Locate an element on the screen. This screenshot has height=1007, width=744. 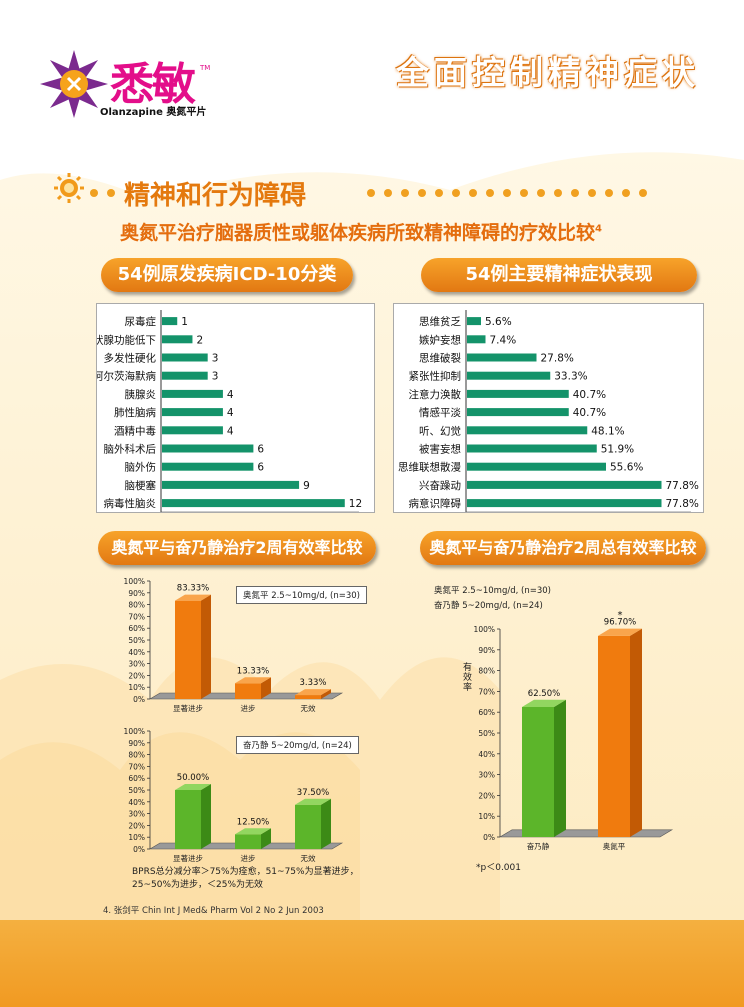
value-label: 51.9% is located at coordinates (617, 450).